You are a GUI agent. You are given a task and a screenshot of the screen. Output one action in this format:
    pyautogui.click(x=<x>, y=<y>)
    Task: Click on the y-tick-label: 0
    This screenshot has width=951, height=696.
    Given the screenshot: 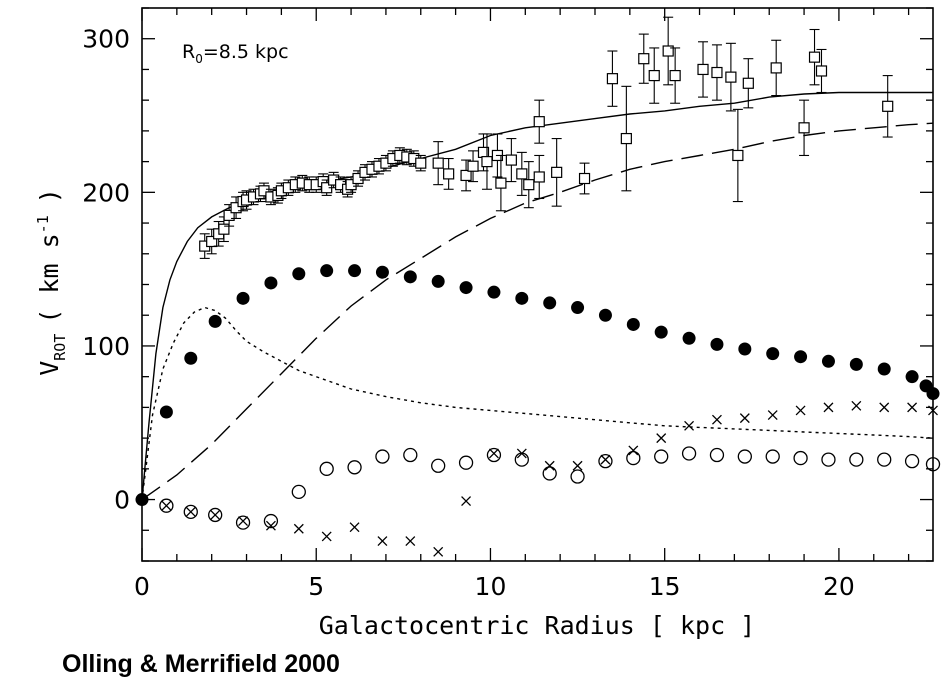 What is the action you would take?
    pyautogui.click(x=122, y=500)
    